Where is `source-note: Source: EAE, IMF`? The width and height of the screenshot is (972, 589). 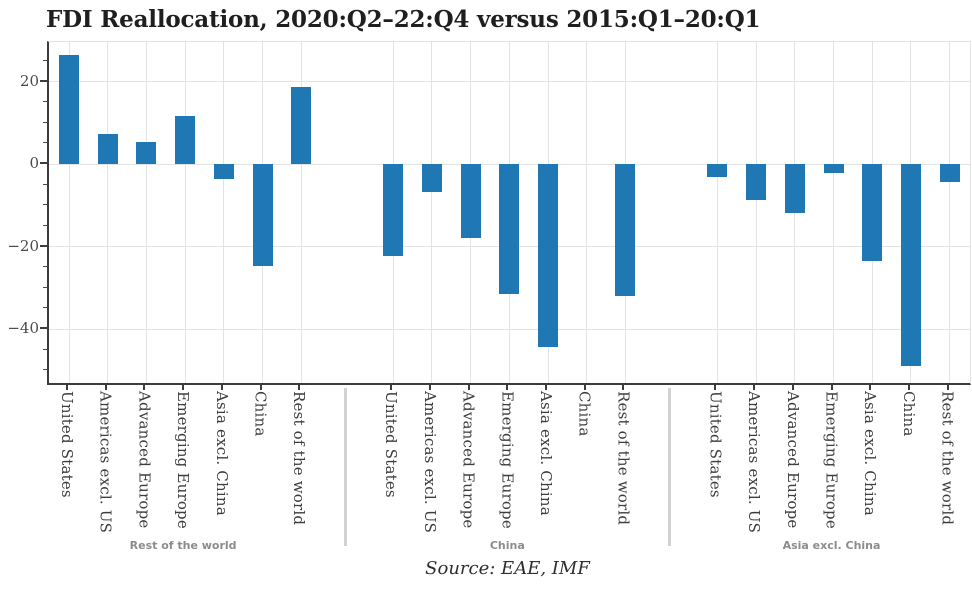
source-note: Source: EAE, IMF is located at coordinates (507, 568).